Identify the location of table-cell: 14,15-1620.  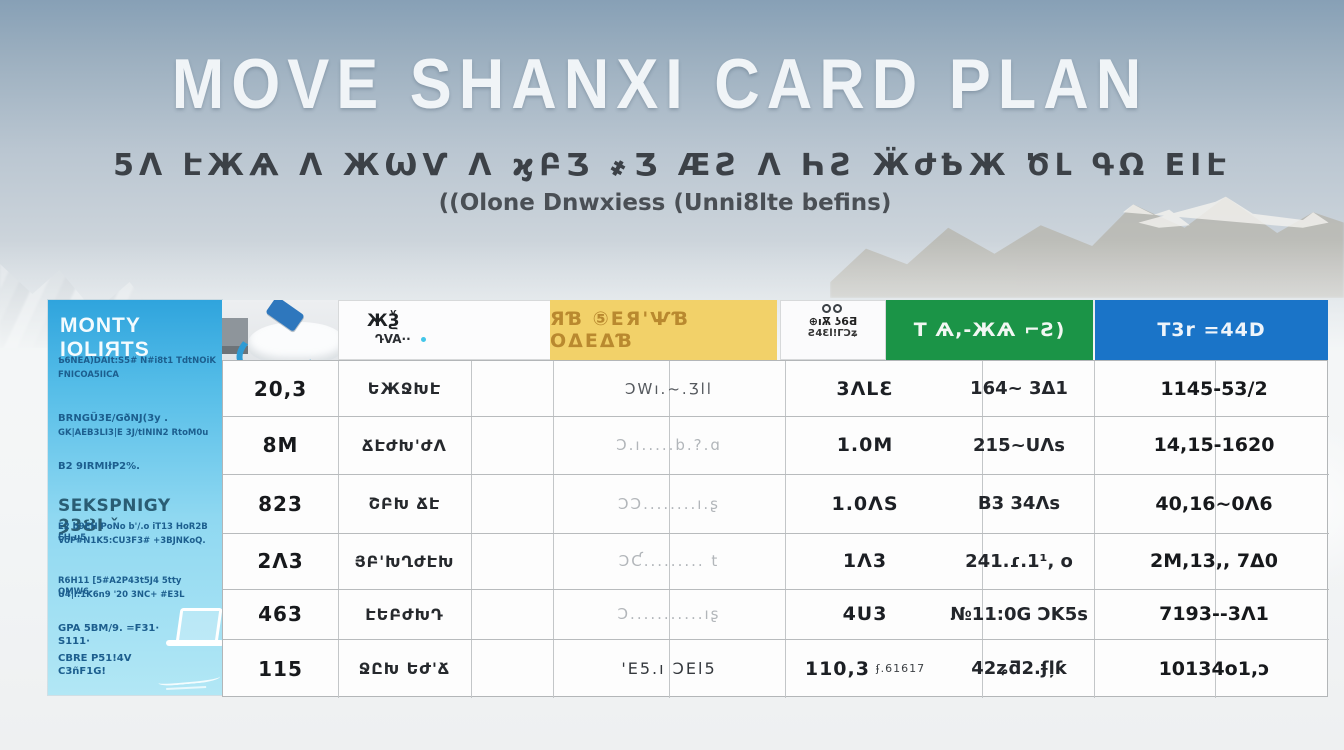
(1214, 445).